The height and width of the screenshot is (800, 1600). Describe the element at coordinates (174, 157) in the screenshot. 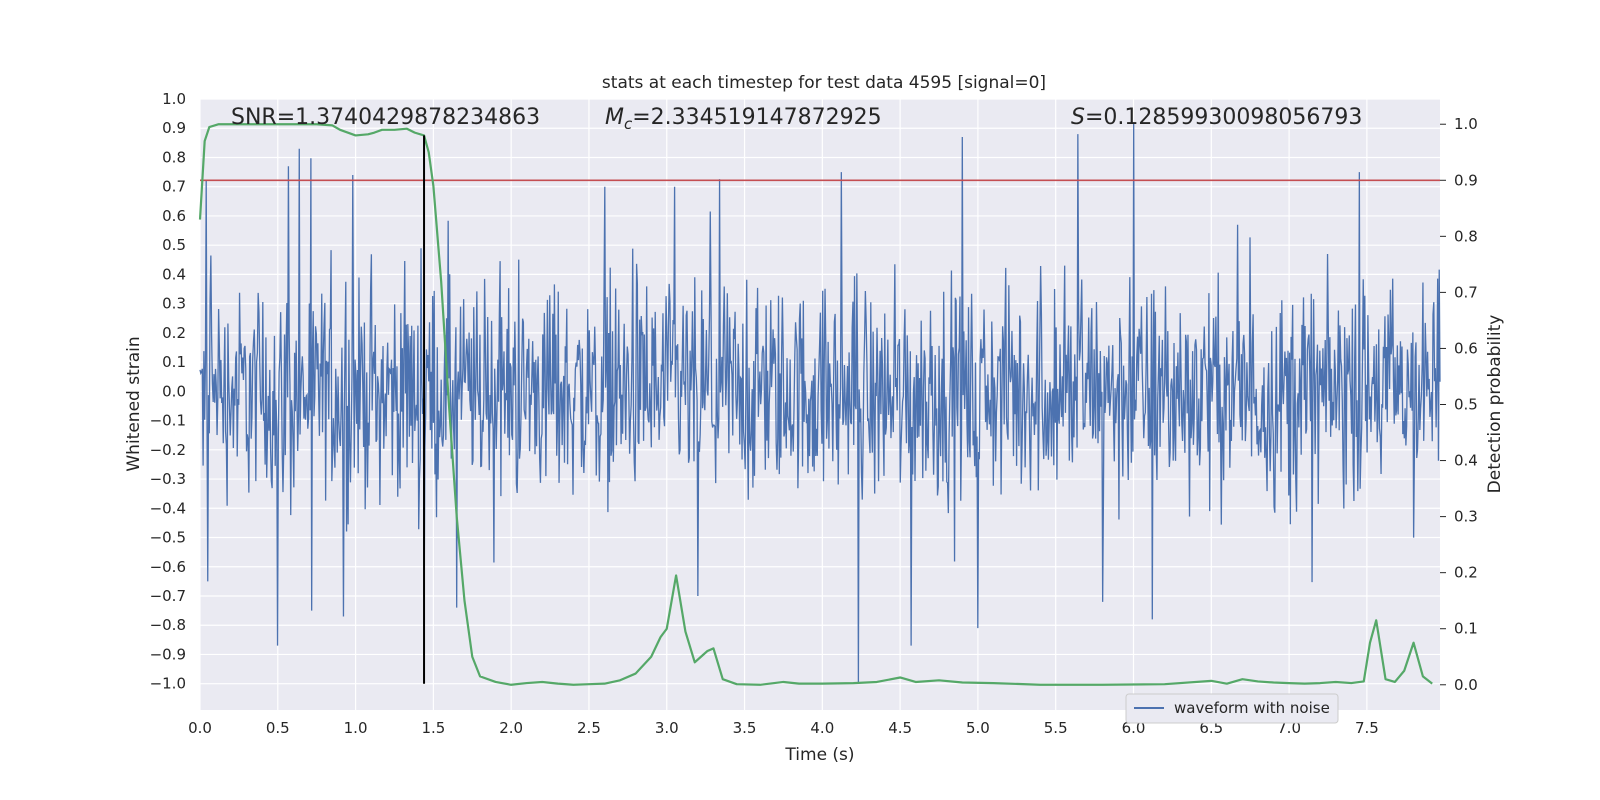

I see `y-left-tick-label: 0.8` at that location.